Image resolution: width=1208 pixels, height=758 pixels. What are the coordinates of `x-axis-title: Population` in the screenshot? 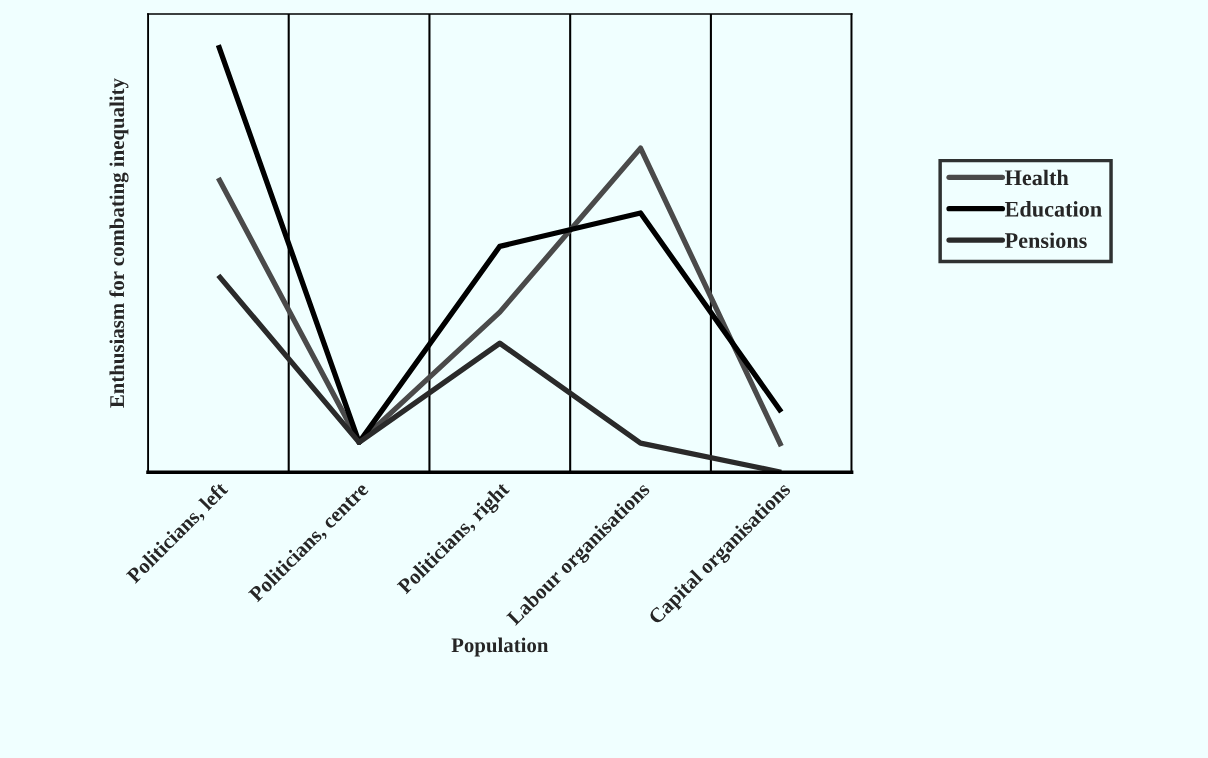 It's located at (500, 647).